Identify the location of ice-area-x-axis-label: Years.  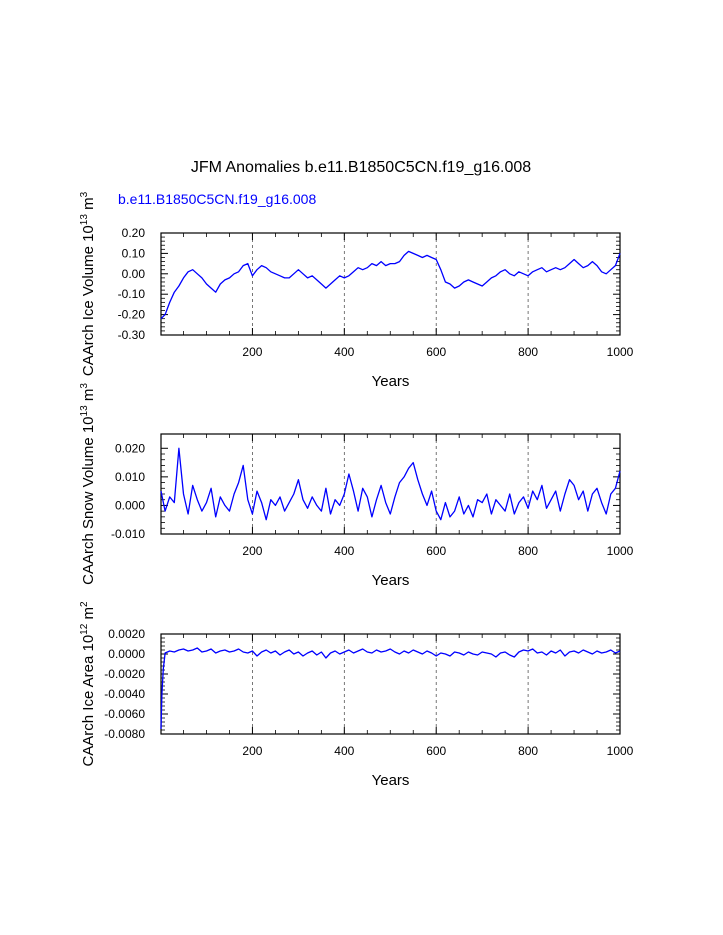
(391, 780).